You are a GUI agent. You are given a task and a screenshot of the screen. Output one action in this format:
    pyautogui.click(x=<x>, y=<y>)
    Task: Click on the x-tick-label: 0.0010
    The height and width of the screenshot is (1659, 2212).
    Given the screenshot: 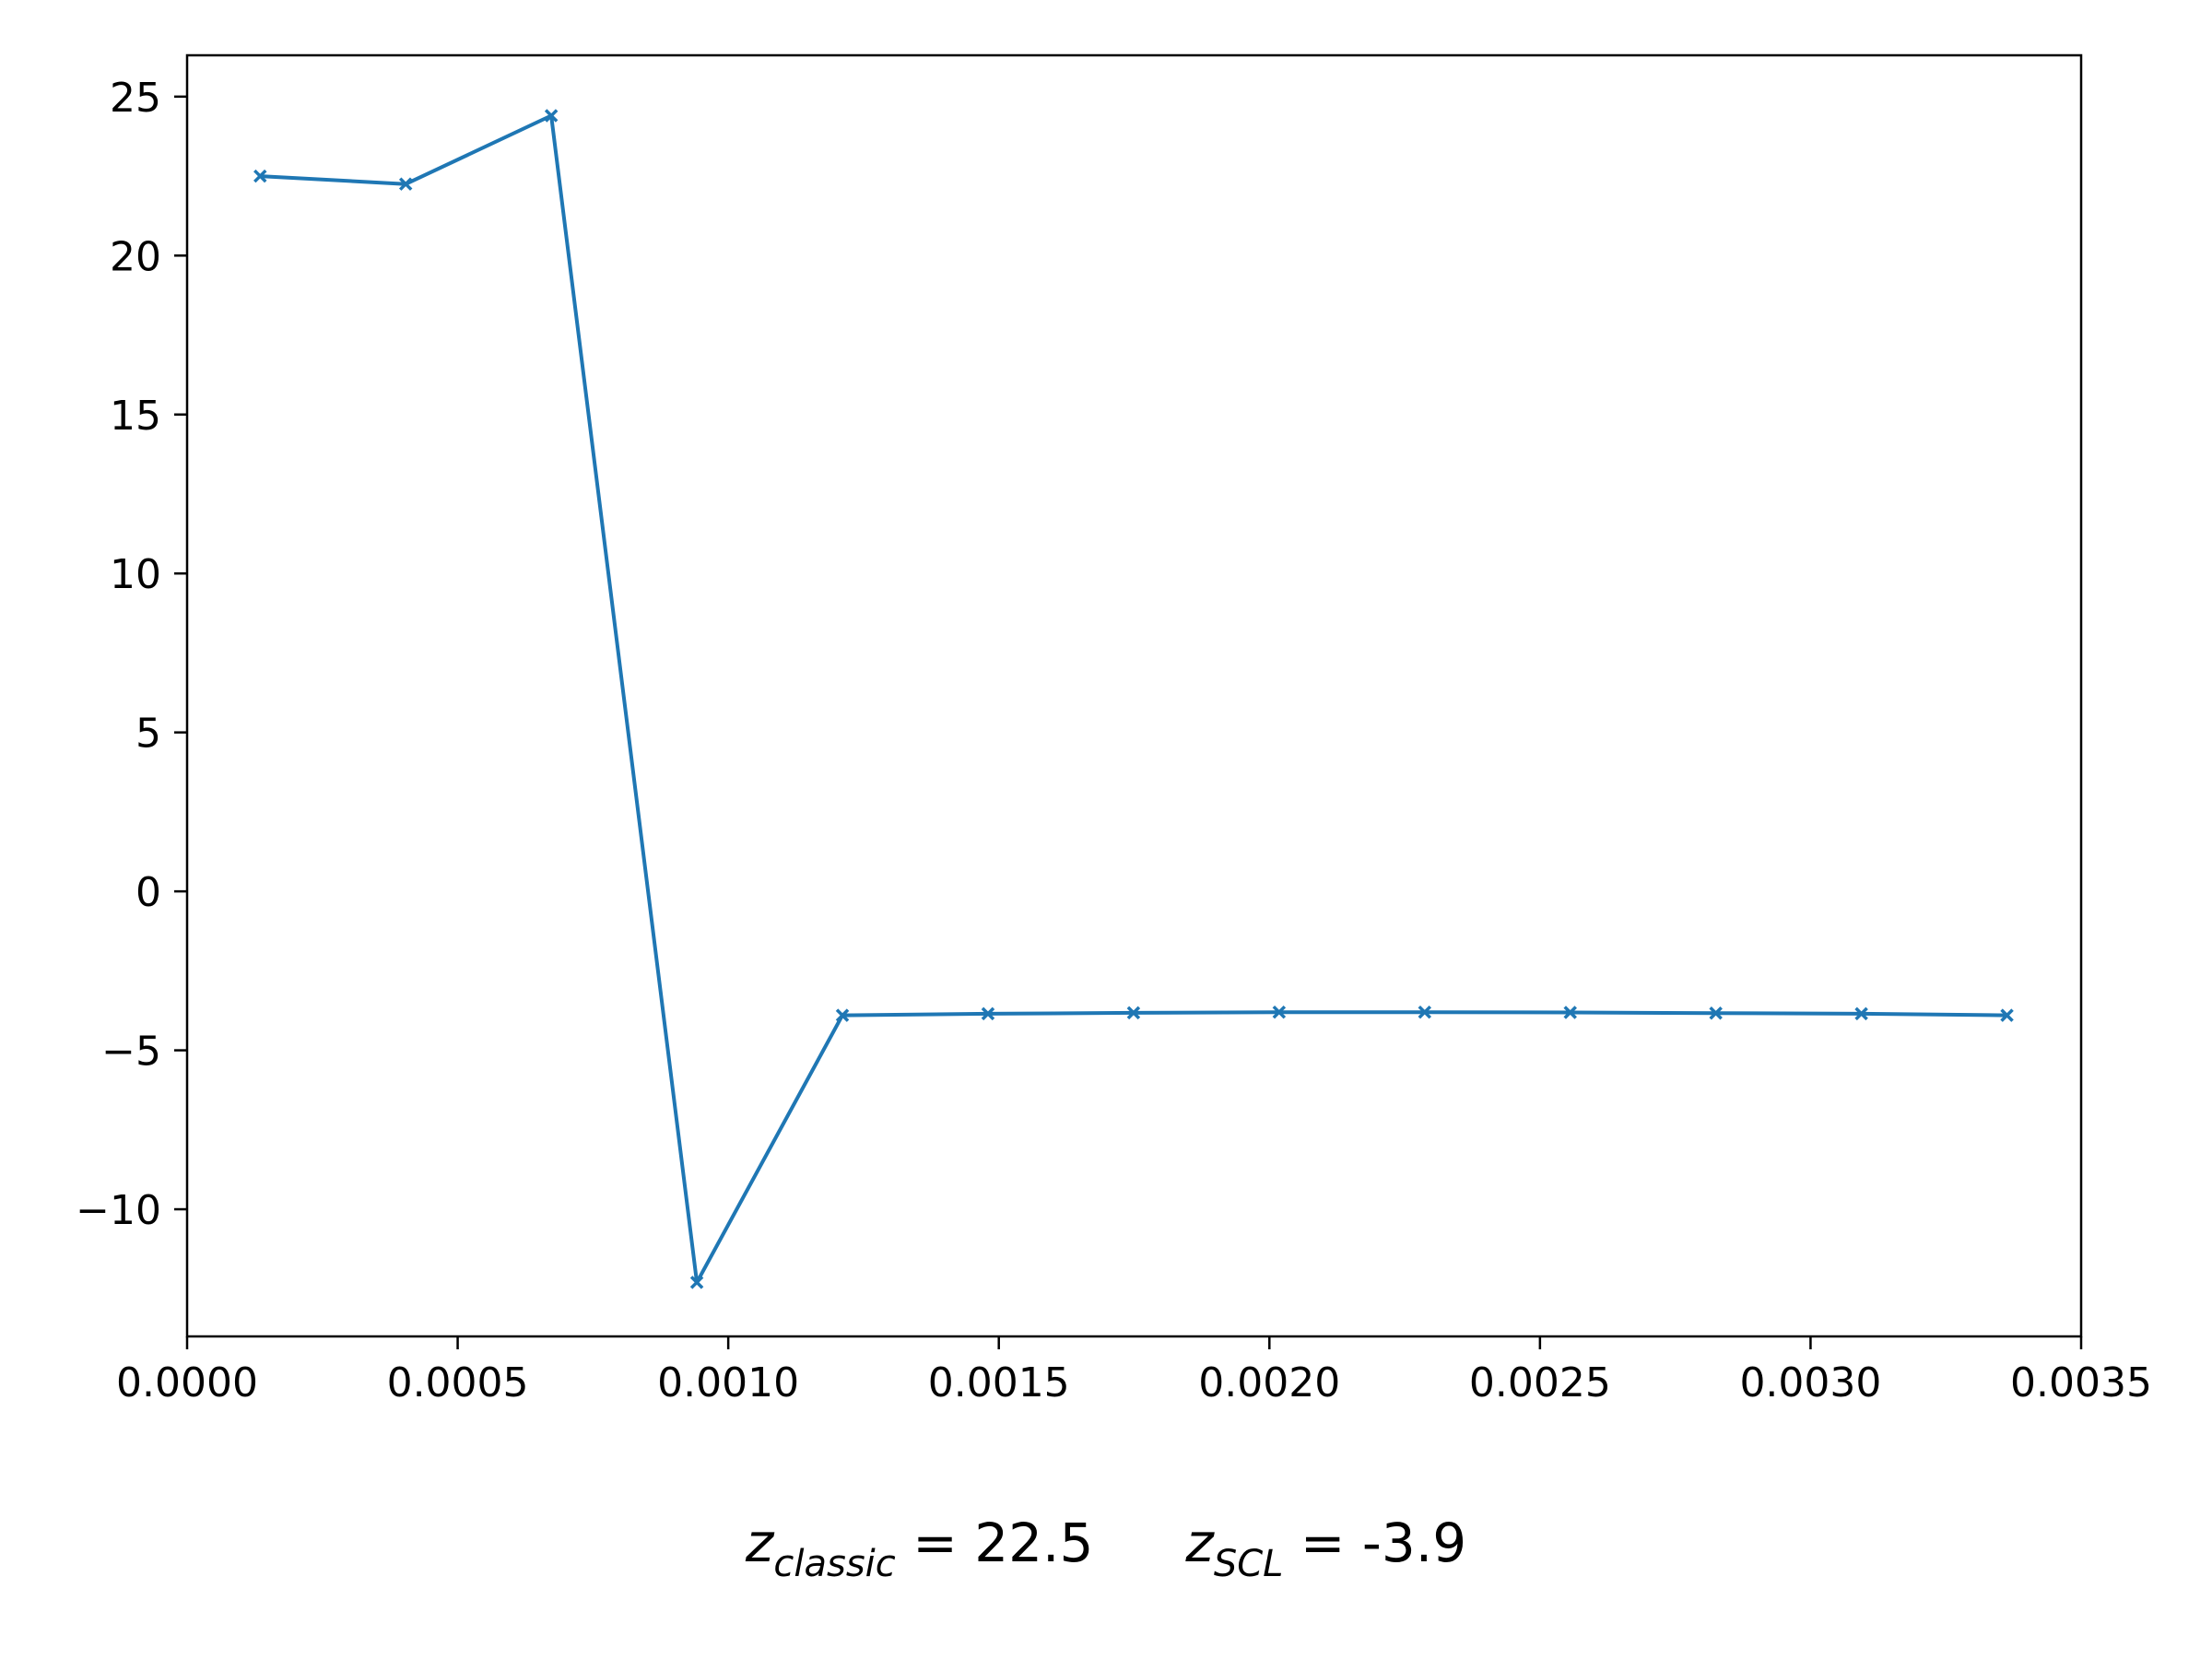 What is the action you would take?
    pyautogui.click(x=728, y=1382)
    